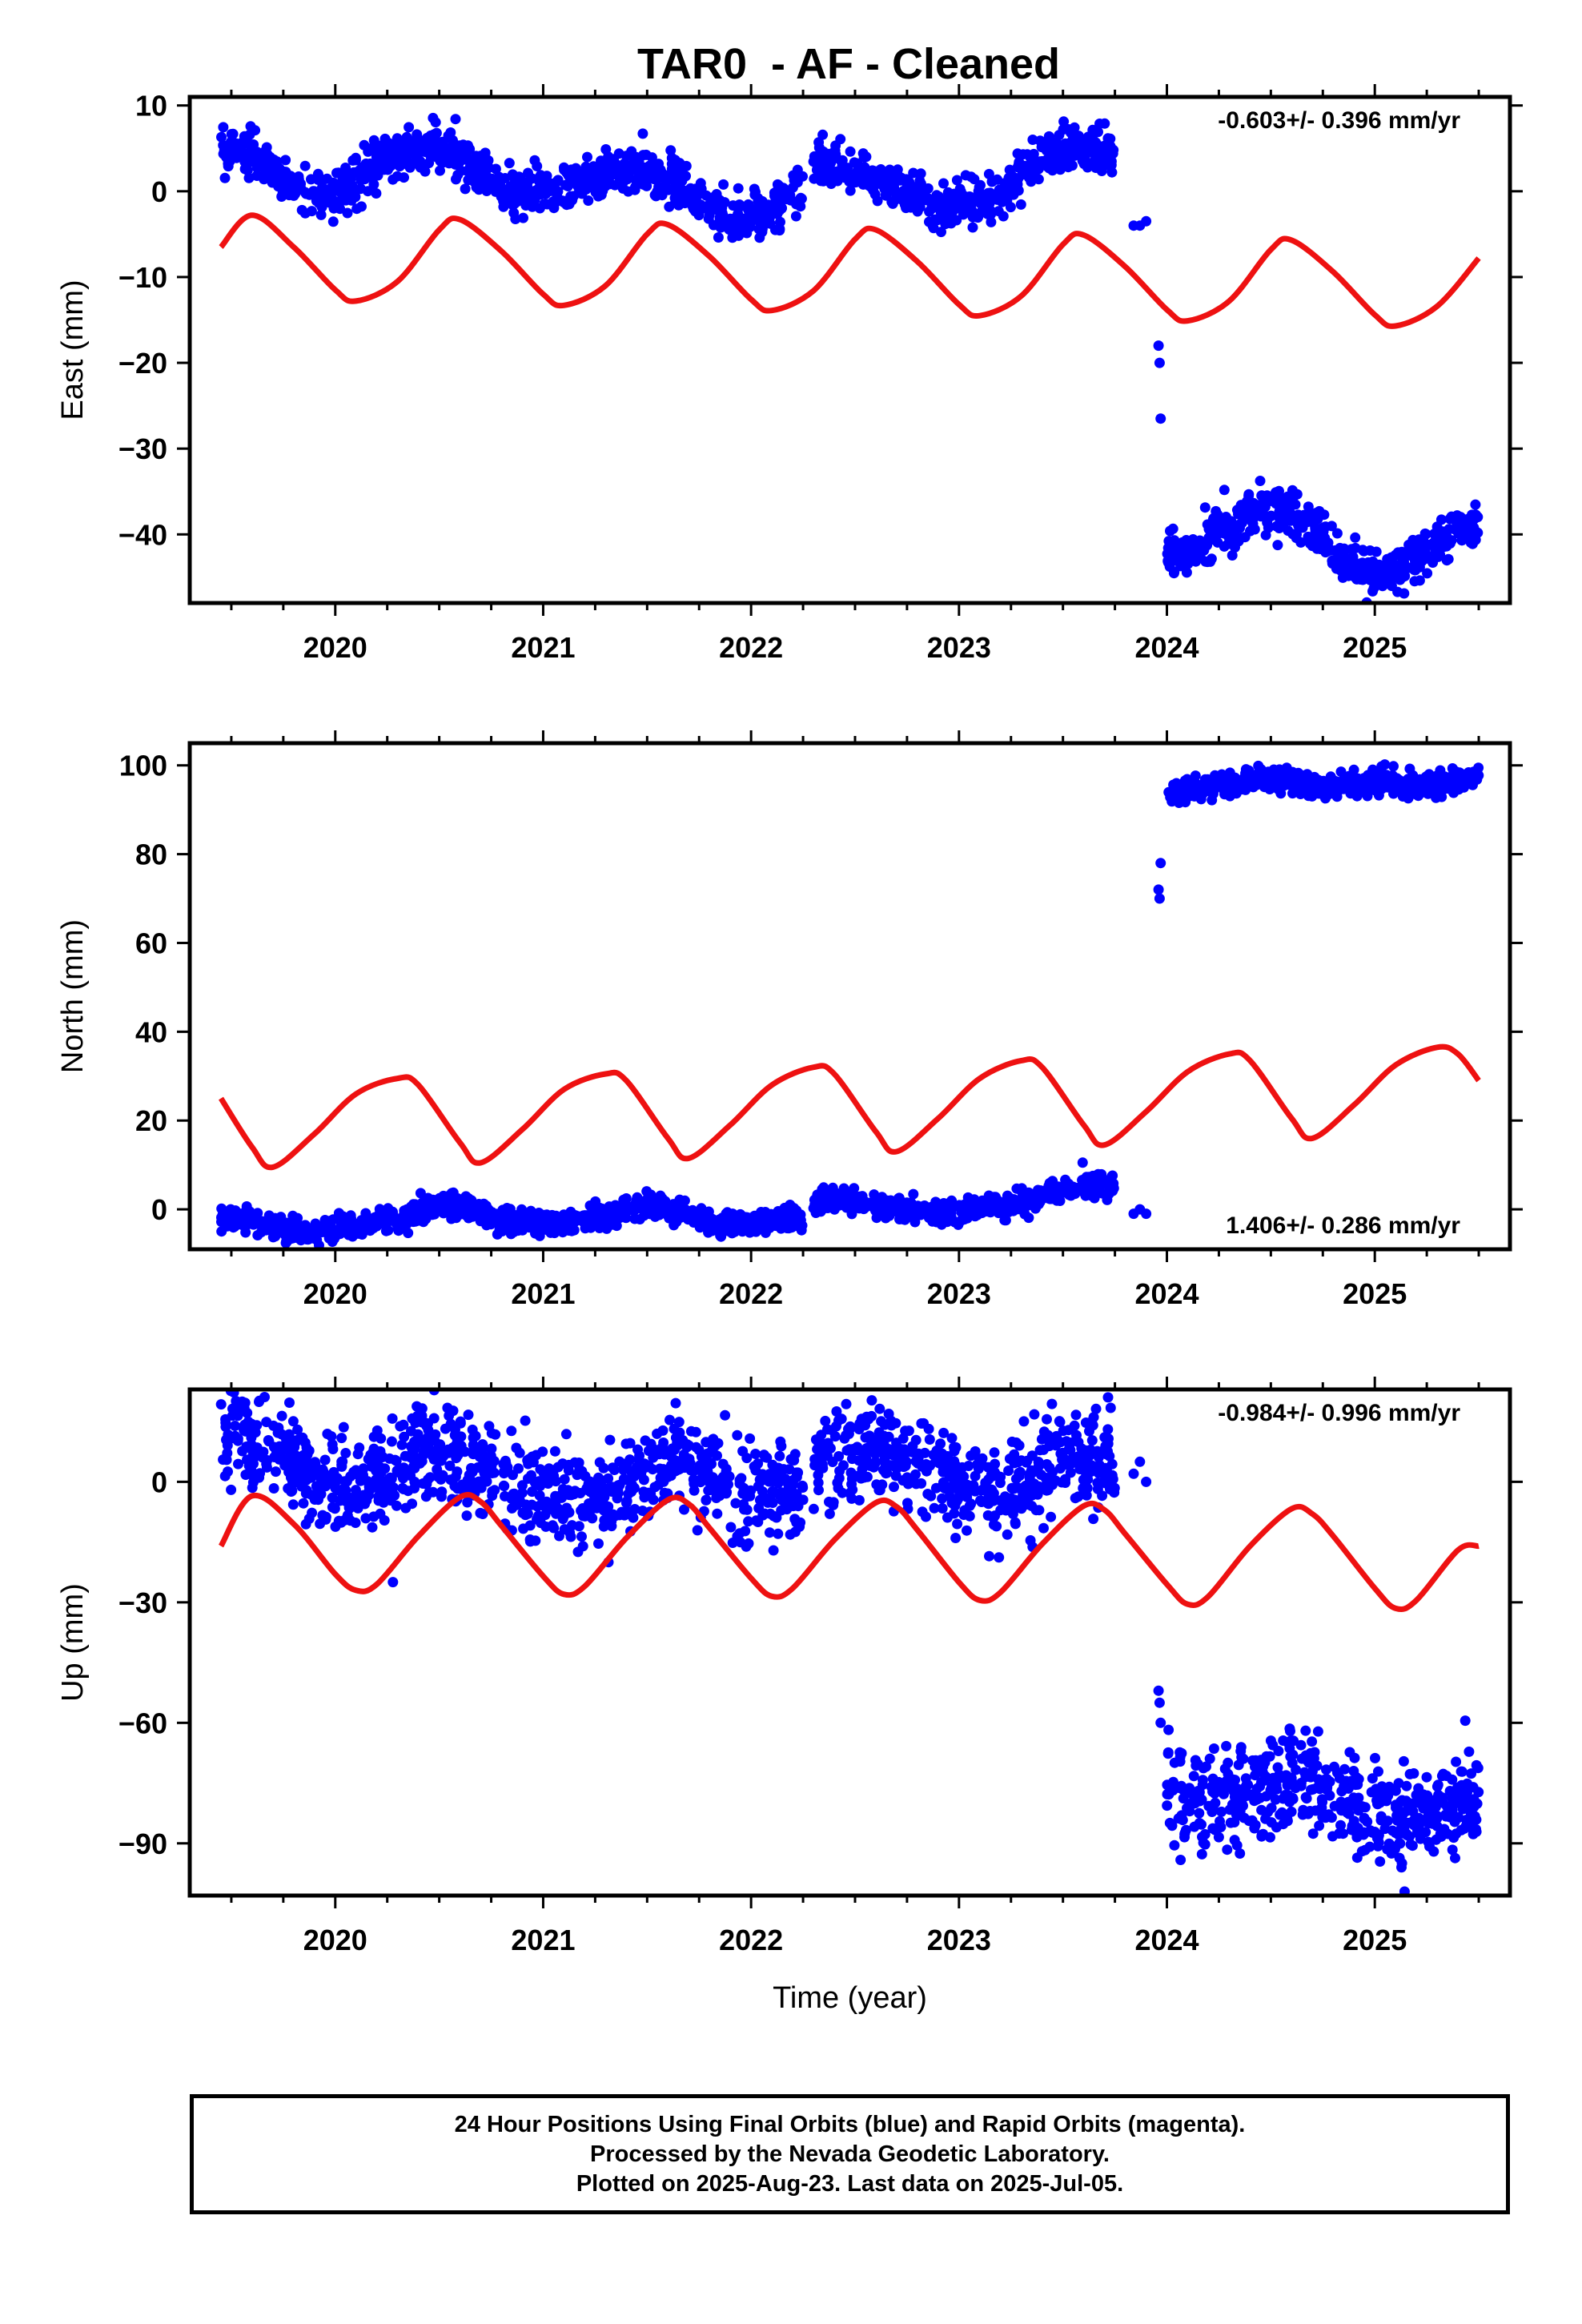  I want to click on data-point-group, so click(963, 1193).